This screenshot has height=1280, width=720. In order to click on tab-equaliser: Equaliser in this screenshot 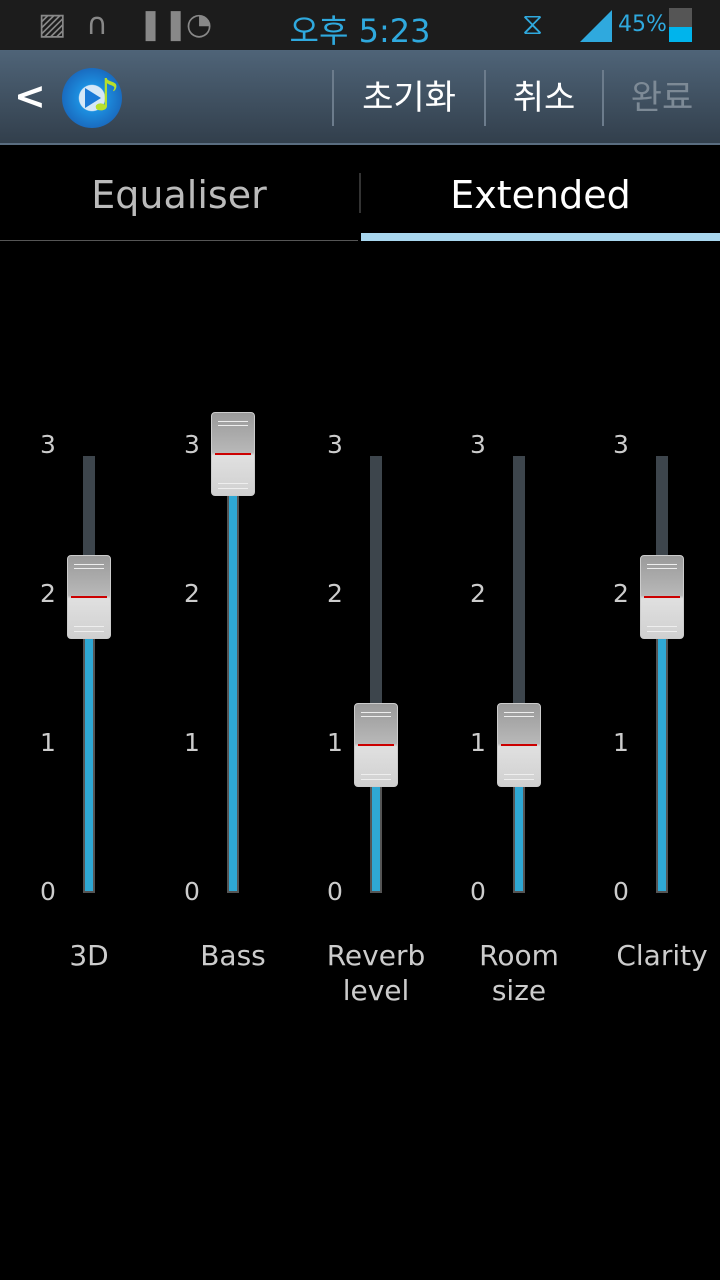, I will do `click(179, 194)`.